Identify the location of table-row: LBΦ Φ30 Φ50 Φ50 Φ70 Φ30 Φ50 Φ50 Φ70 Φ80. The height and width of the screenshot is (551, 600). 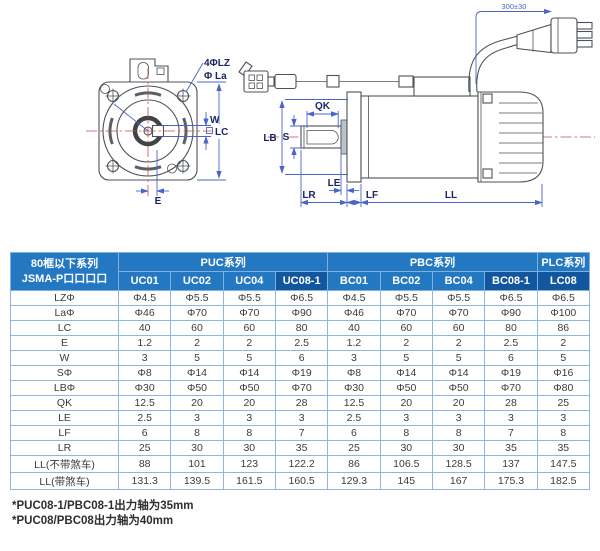
(300, 388).